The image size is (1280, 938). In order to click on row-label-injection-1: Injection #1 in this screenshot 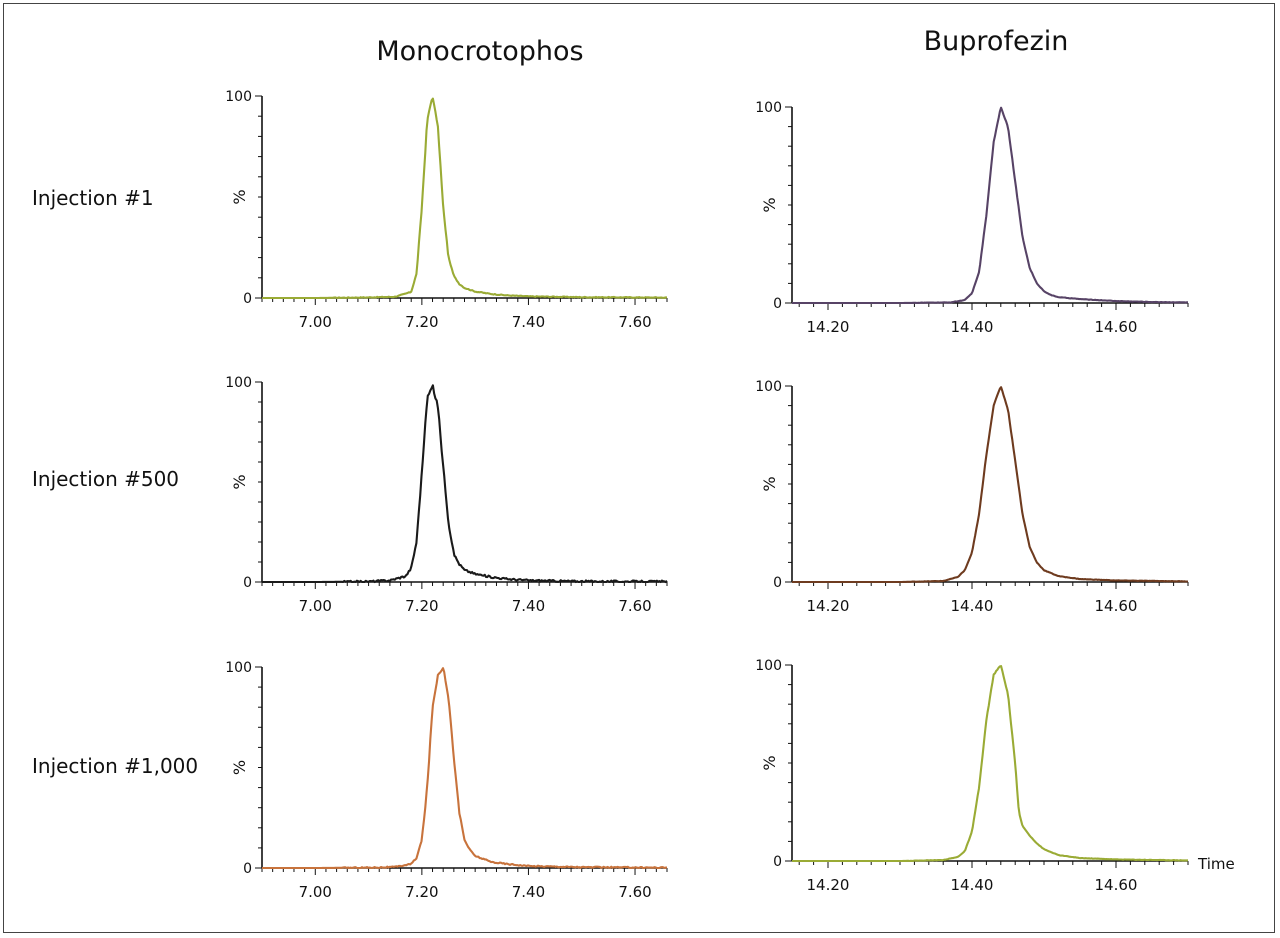, I will do `click(93, 198)`.